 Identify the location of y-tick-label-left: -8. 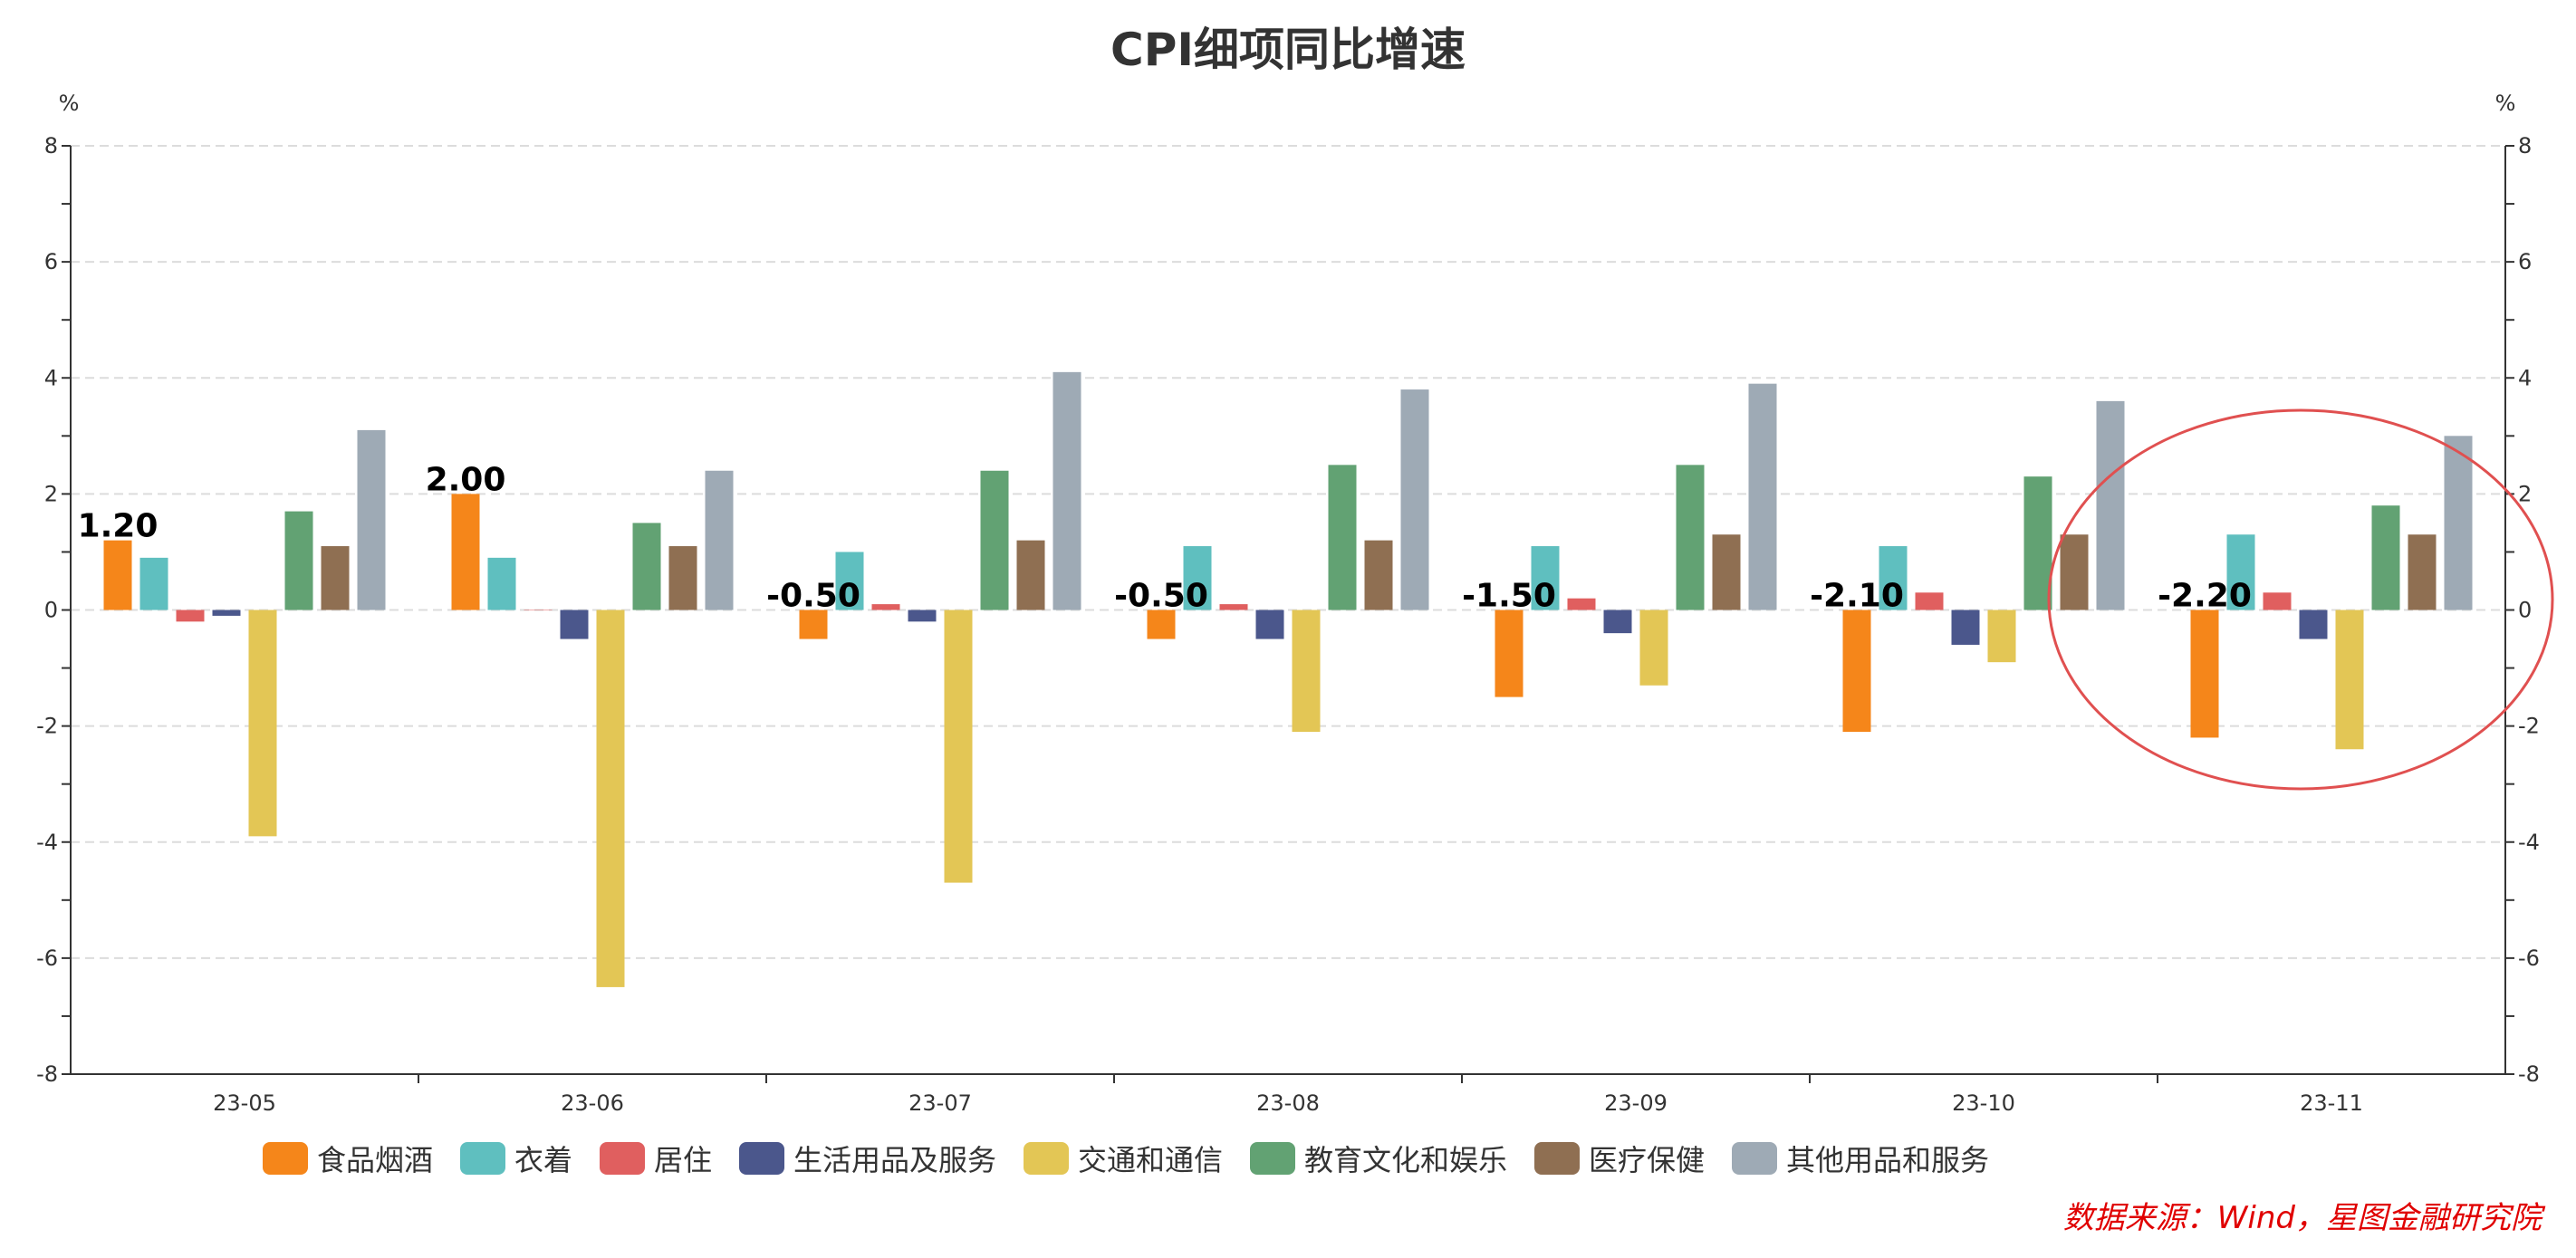
(47, 1074).